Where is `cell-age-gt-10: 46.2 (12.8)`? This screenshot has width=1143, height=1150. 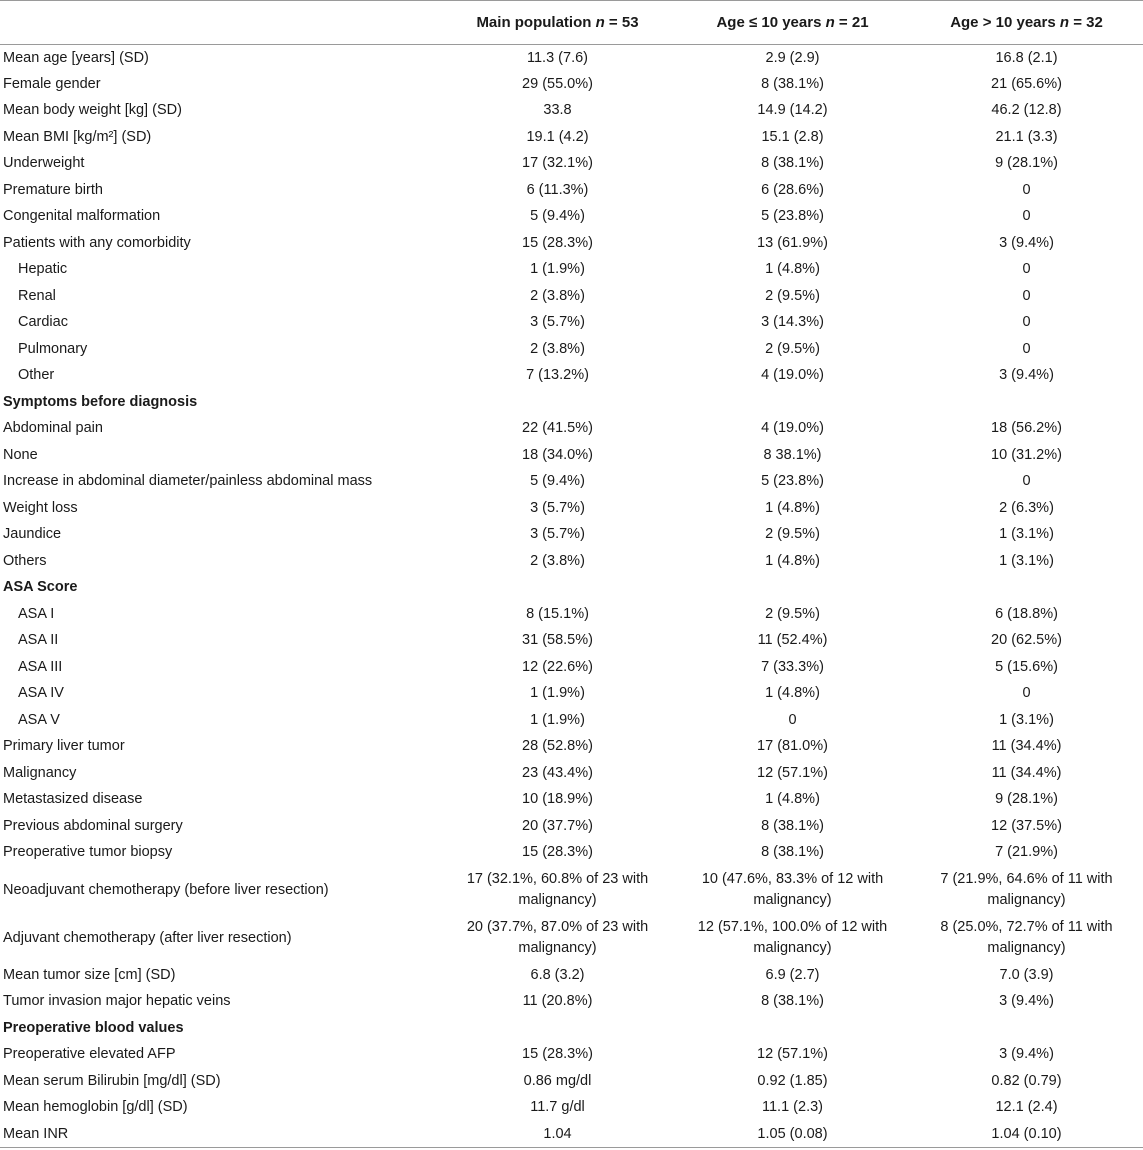 cell-age-gt-10: 46.2 (12.8) is located at coordinates (1026, 110).